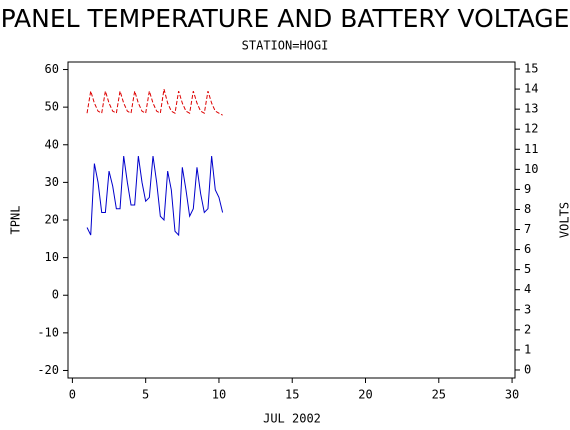 This screenshot has width=570, height=430. Describe the element at coordinates (55, 295) in the screenshot. I see `y-tick-label: 0` at that location.